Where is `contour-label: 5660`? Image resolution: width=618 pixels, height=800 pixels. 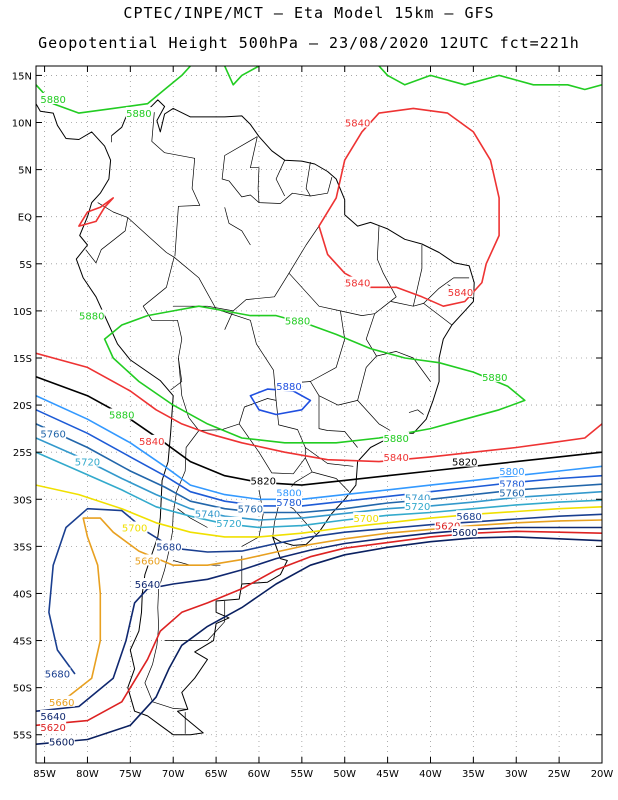
contour-label: 5660 is located at coordinates (147, 561).